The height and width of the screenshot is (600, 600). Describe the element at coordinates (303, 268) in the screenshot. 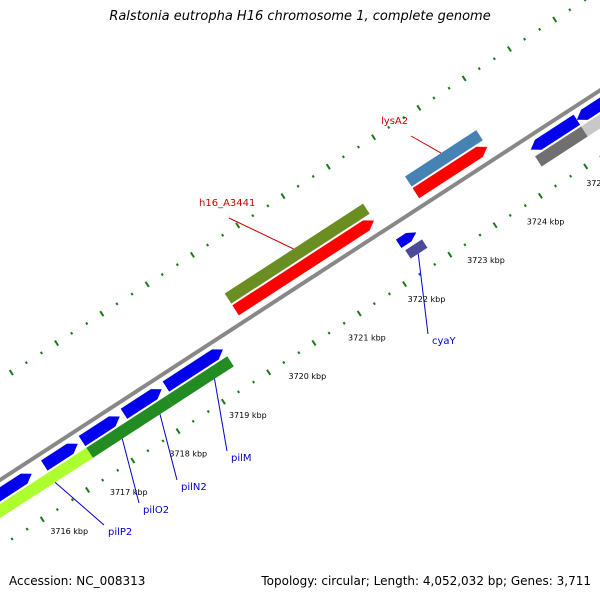

I see `cds-feature-h16` at that location.